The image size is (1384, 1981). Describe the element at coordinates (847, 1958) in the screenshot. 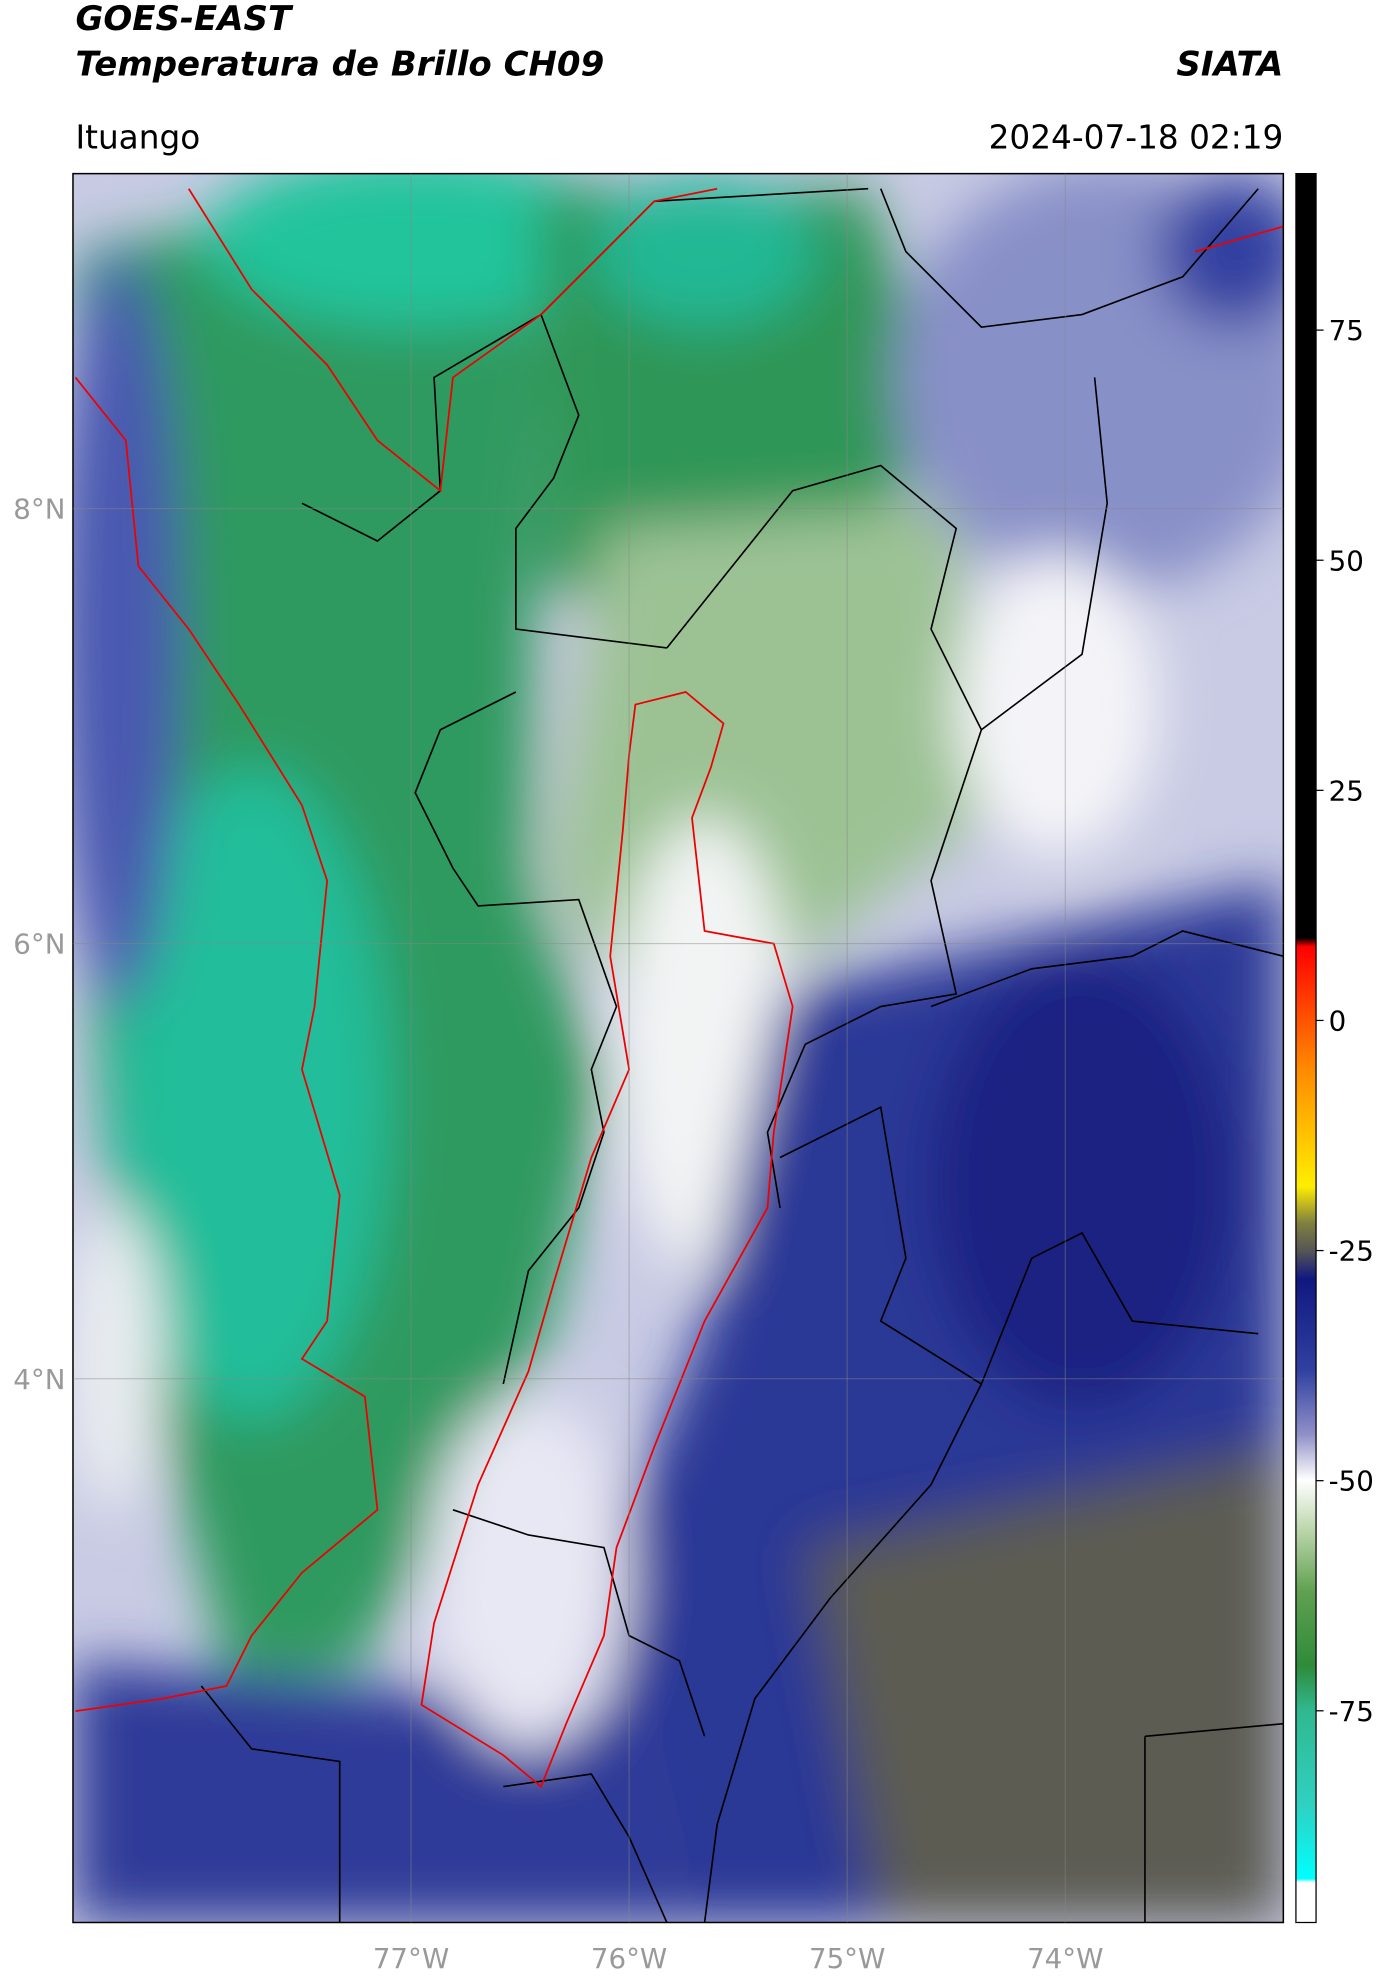

I see `x-tick-label: 75°W` at that location.